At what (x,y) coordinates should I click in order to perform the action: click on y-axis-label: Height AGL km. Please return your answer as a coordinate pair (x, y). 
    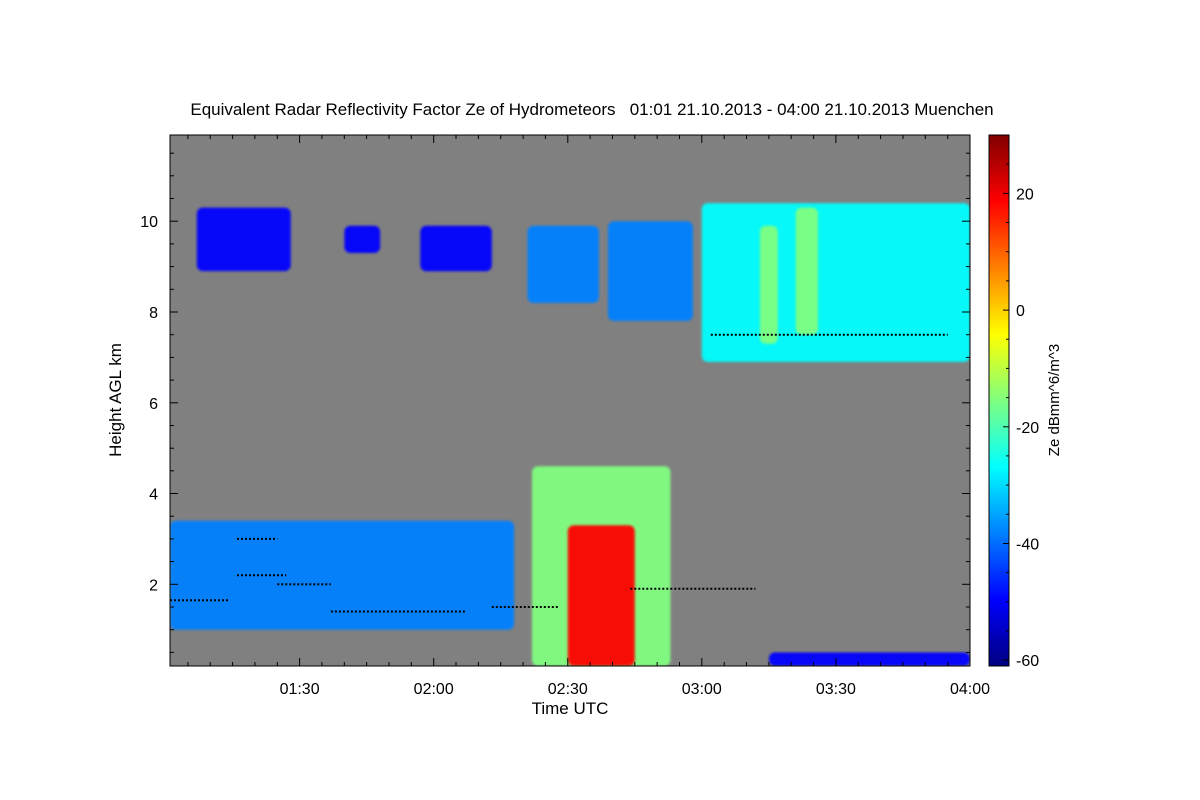
    Looking at the image, I should click on (115, 400).